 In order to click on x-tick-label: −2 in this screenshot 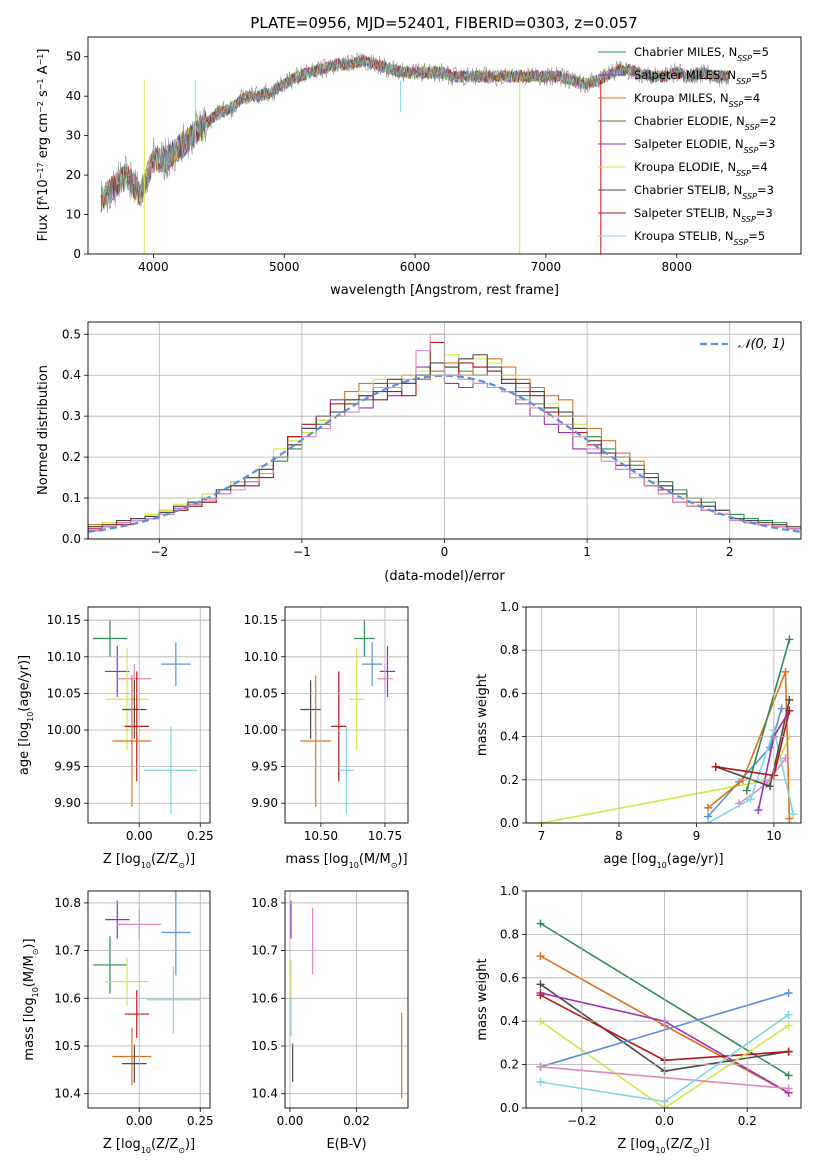, I will do `click(159, 552)`.